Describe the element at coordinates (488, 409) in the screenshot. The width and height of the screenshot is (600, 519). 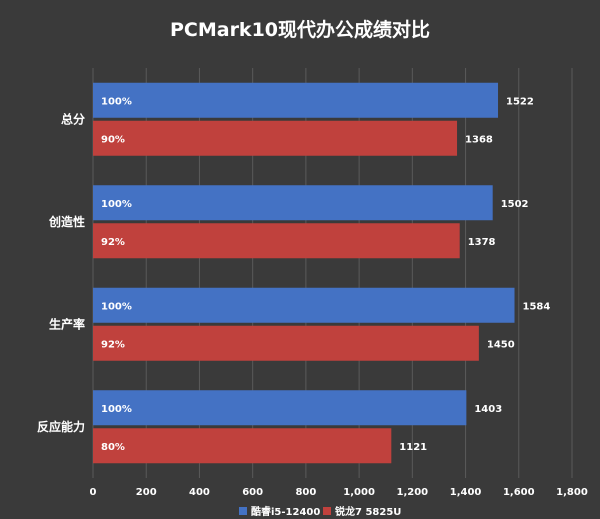
I see `bar-value-label: 1403` at that location.